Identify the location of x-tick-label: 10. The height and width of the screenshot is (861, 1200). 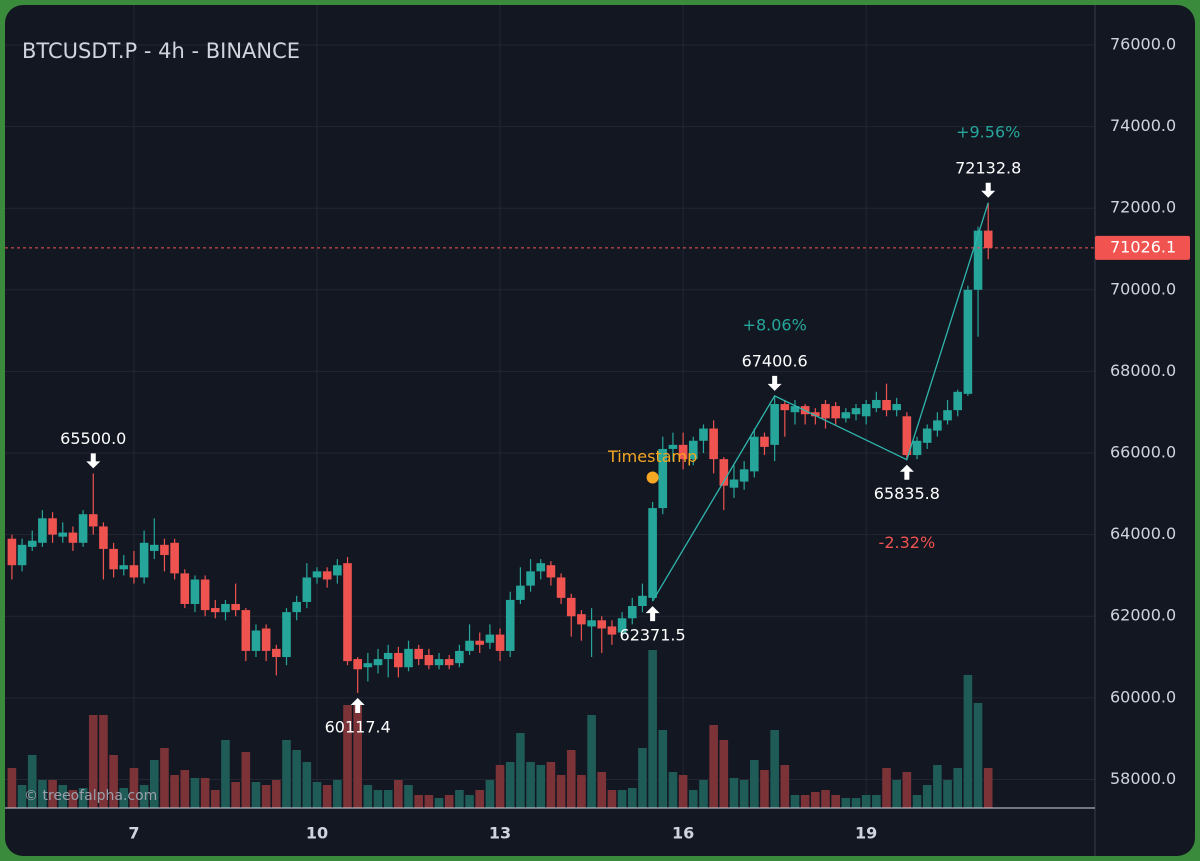
(317, 833).